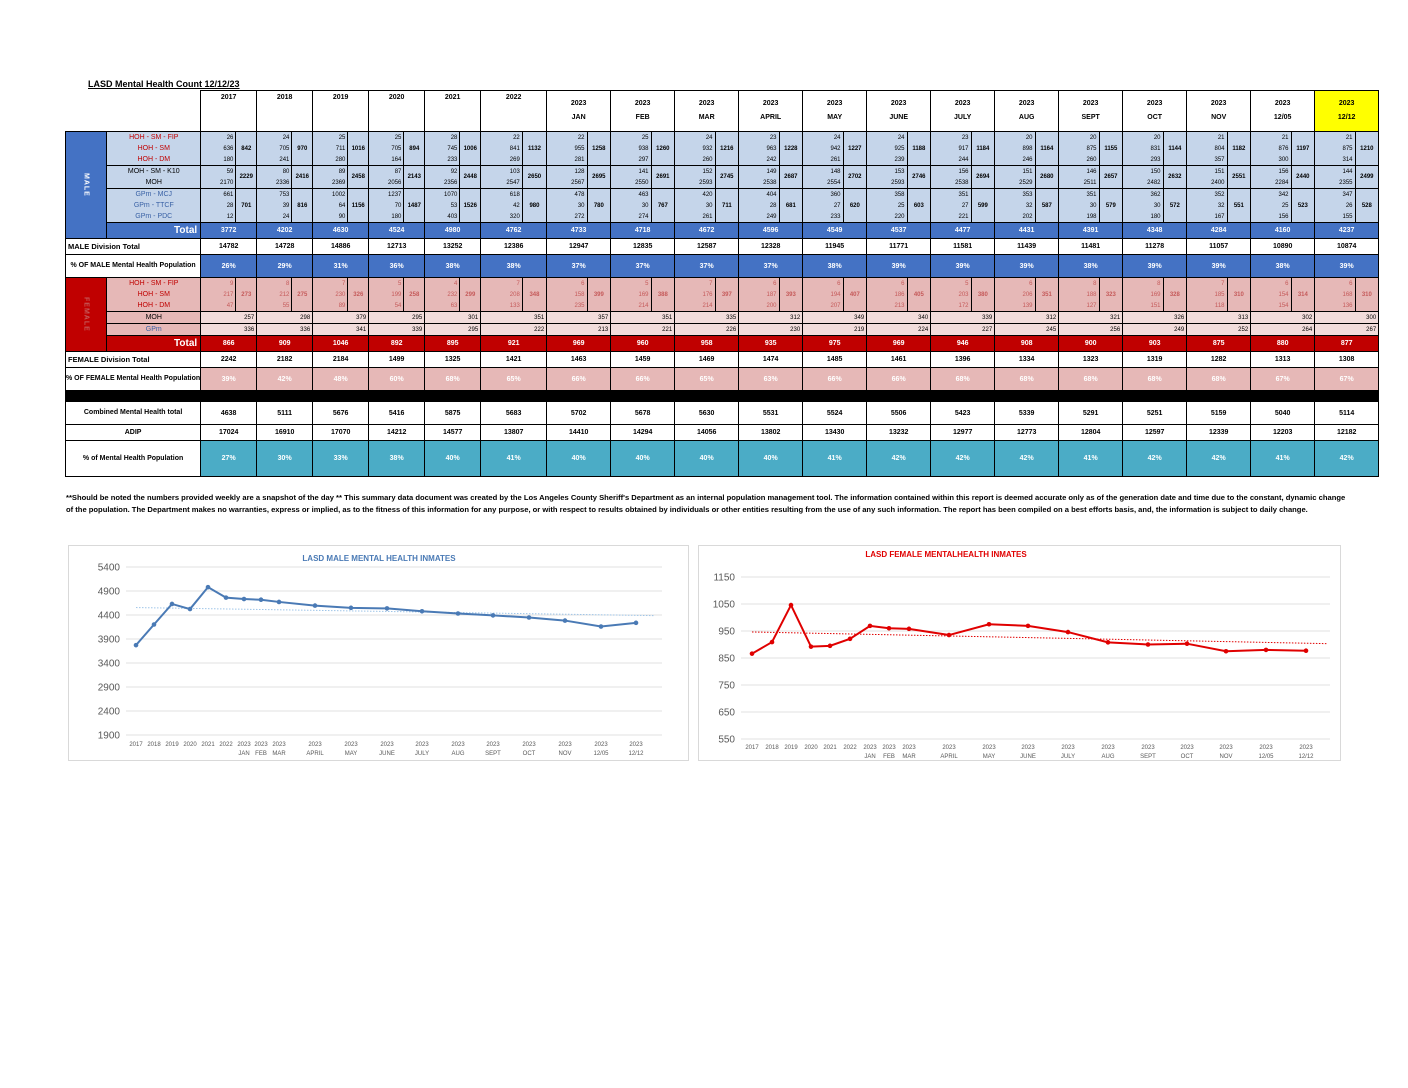 The height and width of the screenshot is (1088, 1408). What do you see at coordinates (229, 205) in the screenshot?
I see `value-cell: 661 28 12 701` at bounding box center [229, 205].